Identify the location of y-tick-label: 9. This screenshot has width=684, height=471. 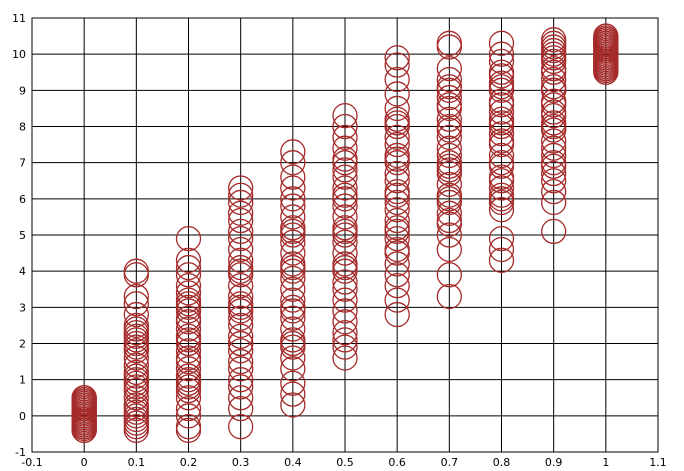
(22, 90).